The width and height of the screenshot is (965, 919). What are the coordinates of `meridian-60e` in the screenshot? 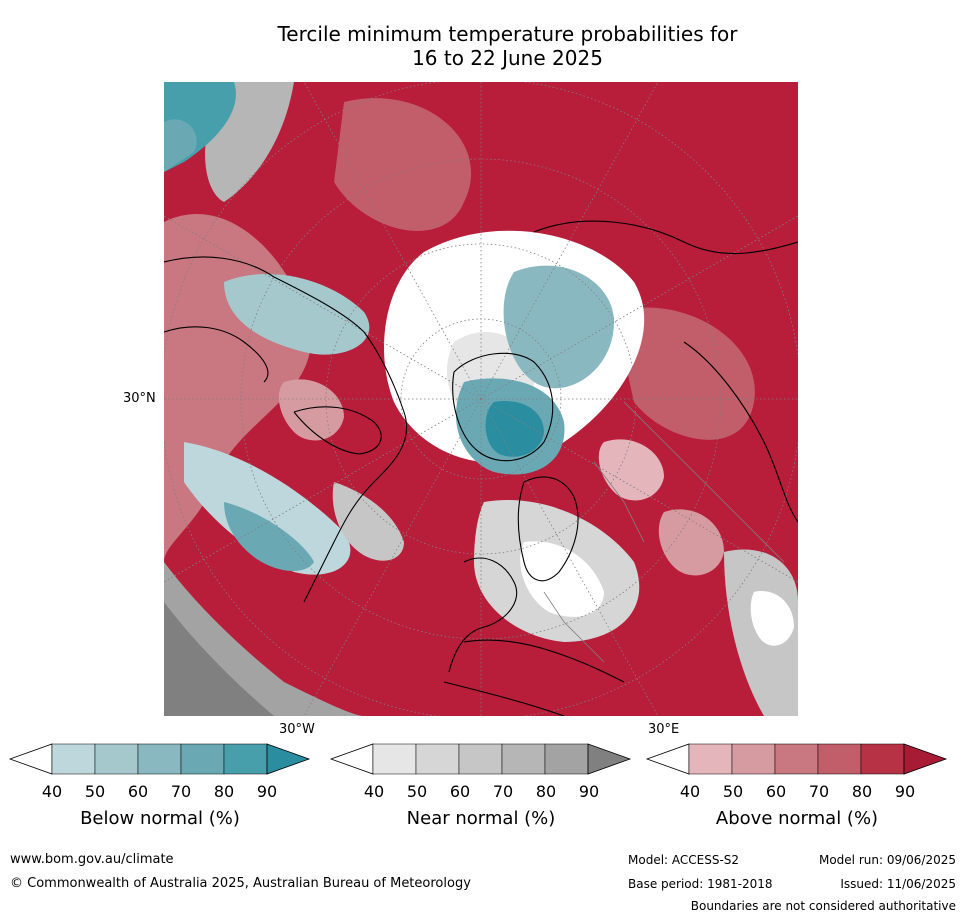 It's located at (639, 490).